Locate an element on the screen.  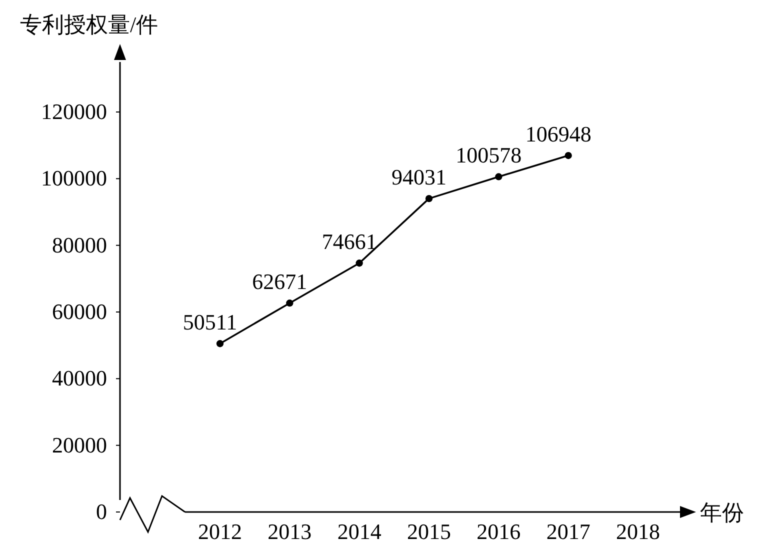
x-tick-label: 2018 is located at coordinates (638, 531).